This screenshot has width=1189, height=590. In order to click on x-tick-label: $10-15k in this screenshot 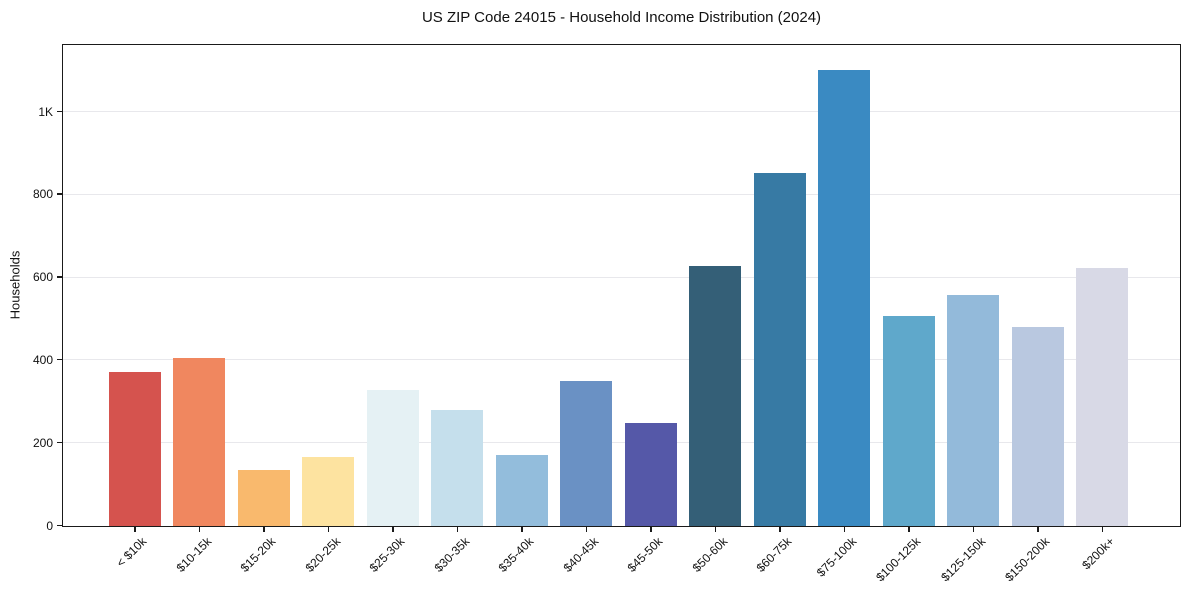, I will do `click(193, 554)`.